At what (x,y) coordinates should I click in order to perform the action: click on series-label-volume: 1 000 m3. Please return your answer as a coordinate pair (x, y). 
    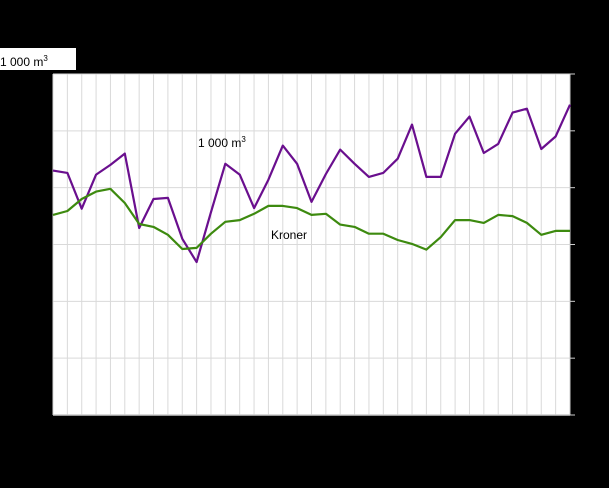
    Looking at the image, I should click on (222, 142).